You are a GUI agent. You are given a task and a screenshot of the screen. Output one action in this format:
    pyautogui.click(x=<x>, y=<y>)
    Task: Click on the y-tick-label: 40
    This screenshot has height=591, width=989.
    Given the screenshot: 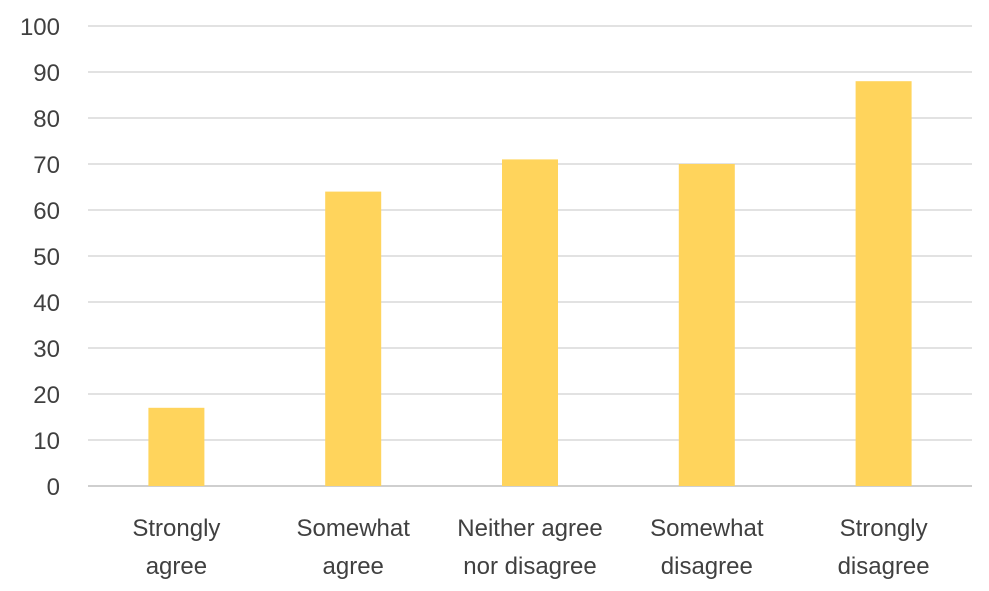 What is the action you would take?
    pyautogui.click(x=46, y=303)
    